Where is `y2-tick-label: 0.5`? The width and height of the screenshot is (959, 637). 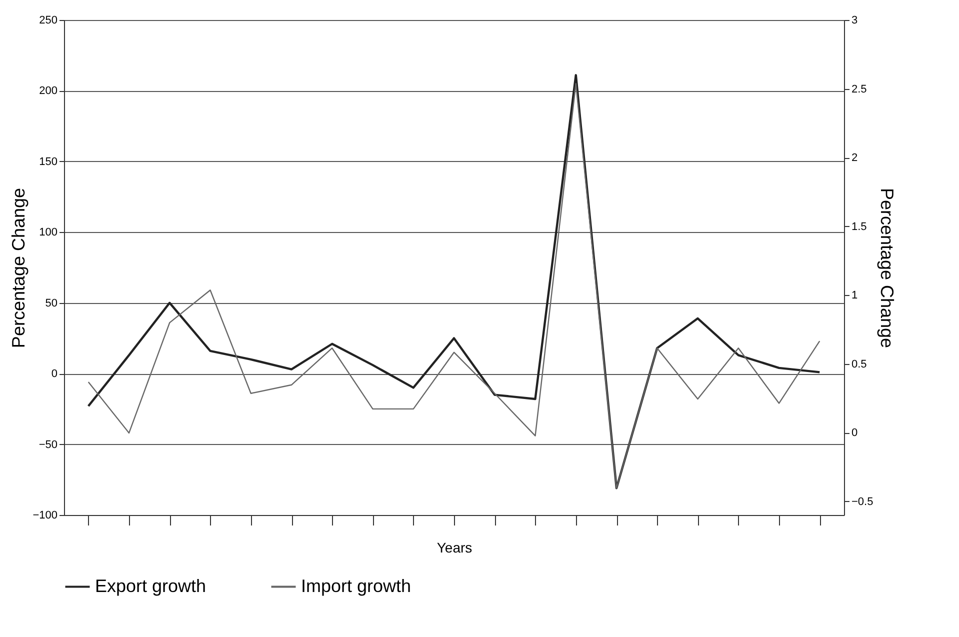 y2-tick-label: 0.5 is located at coordinates (859, 364).